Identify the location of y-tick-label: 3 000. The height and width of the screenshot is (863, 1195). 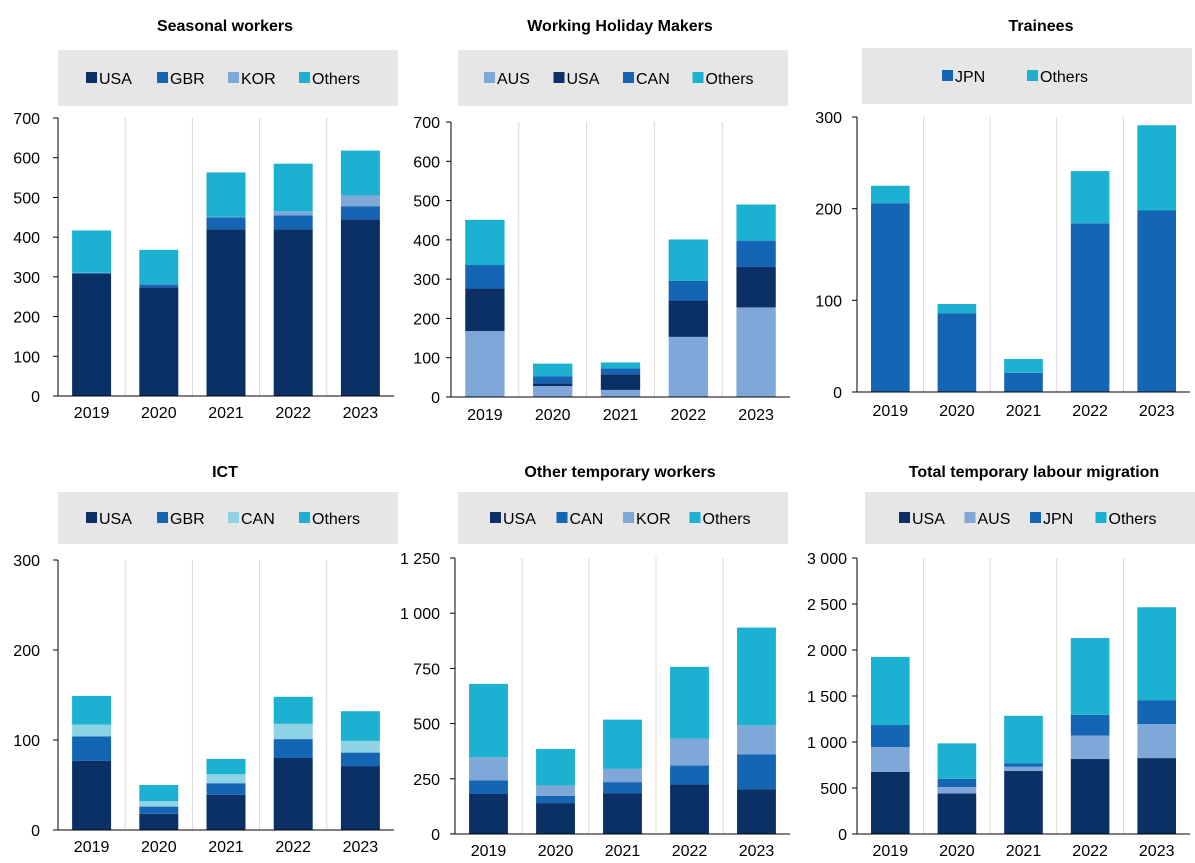
(827, 559).